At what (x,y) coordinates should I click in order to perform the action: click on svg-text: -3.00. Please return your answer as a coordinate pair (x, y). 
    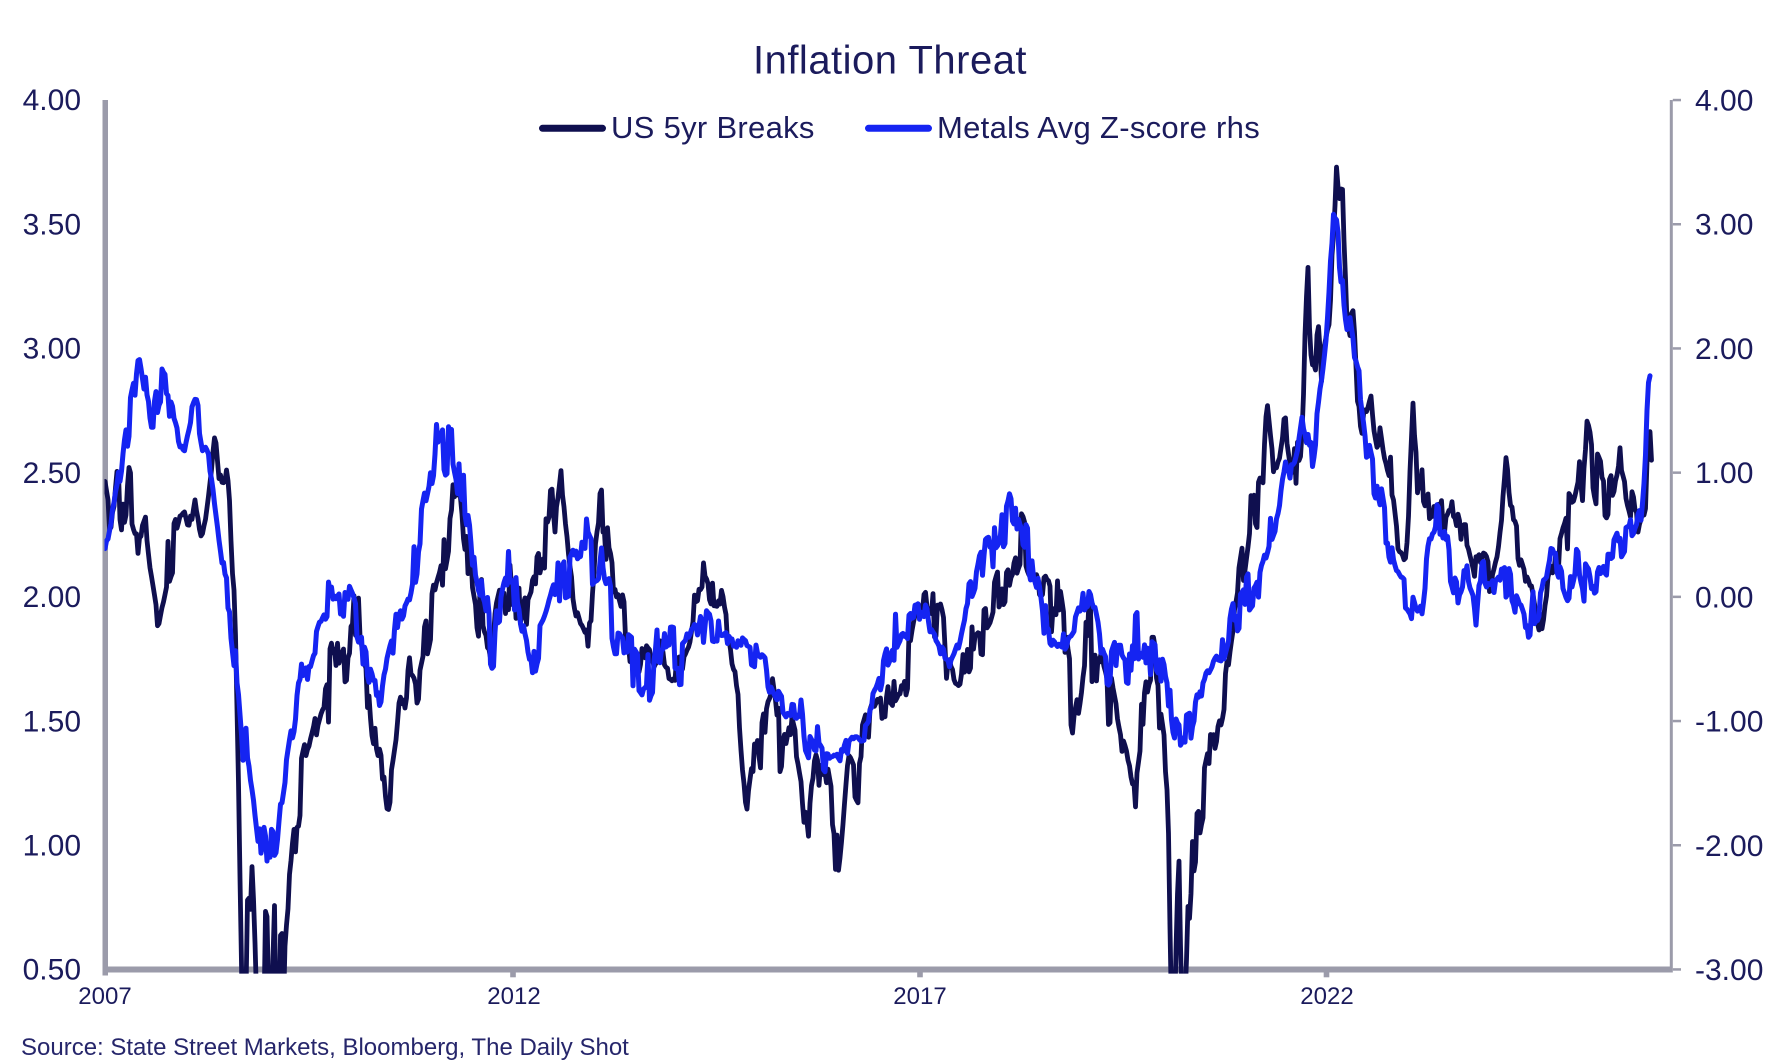
    Looking at the image, I should click on (1729, 970).